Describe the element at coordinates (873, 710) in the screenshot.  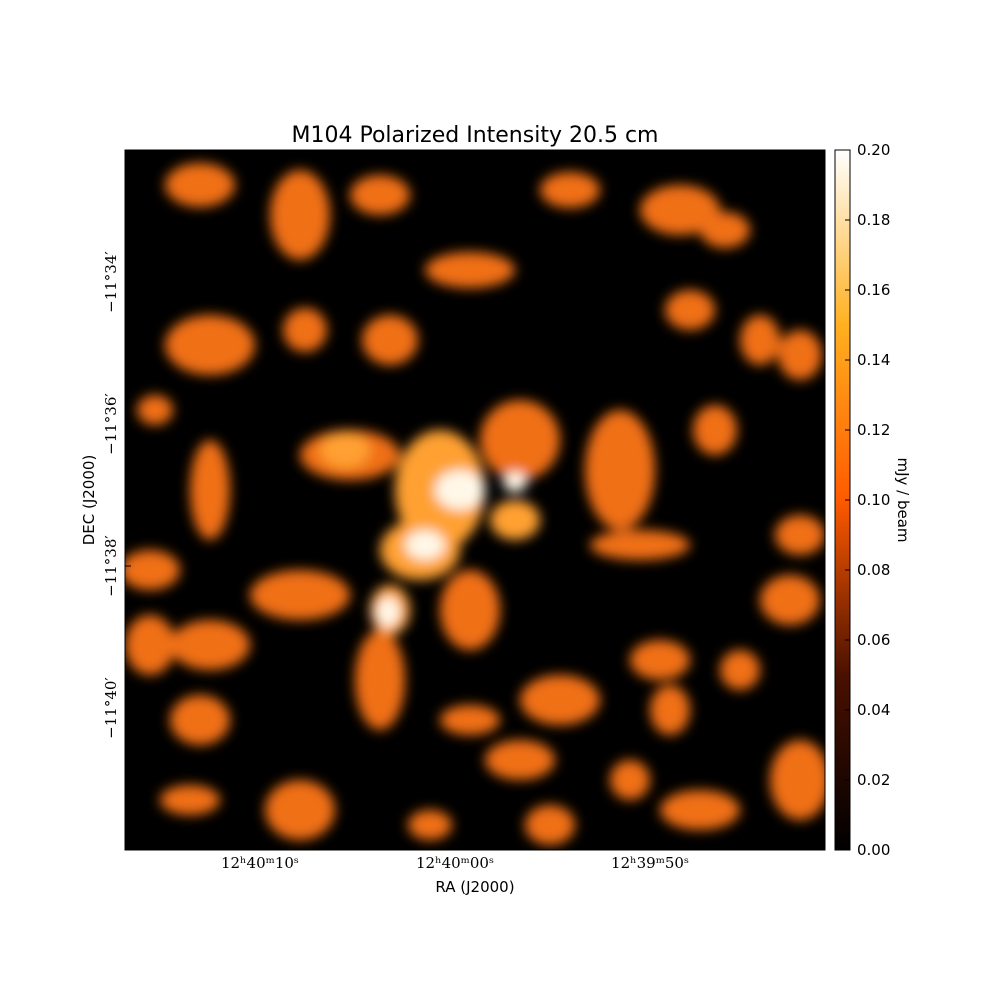
I see `colorbar-tick-label: 0.04` at that location.